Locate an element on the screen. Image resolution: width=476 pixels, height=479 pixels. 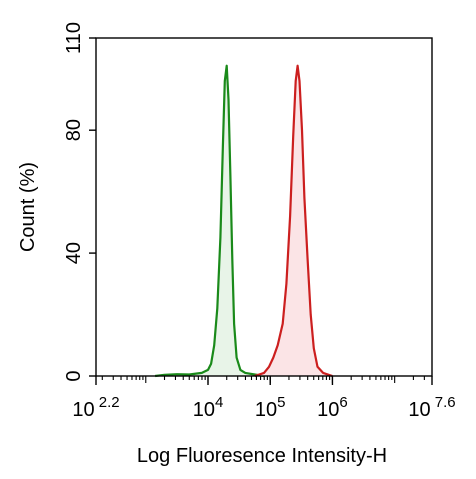
y-tick-label: 80 is located at coordinates (74, 130).